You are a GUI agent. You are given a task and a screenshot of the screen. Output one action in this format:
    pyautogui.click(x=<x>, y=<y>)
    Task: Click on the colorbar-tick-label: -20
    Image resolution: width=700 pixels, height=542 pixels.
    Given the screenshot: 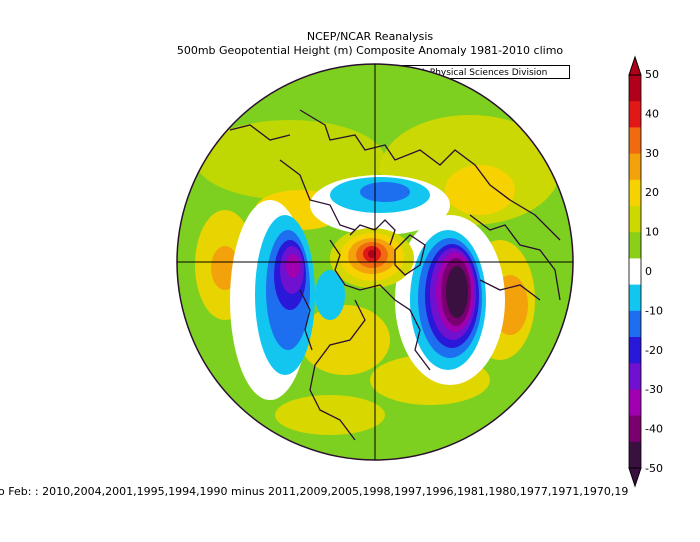 What is the action you would take?
    pyautogui.click(x=654, y=350)
    